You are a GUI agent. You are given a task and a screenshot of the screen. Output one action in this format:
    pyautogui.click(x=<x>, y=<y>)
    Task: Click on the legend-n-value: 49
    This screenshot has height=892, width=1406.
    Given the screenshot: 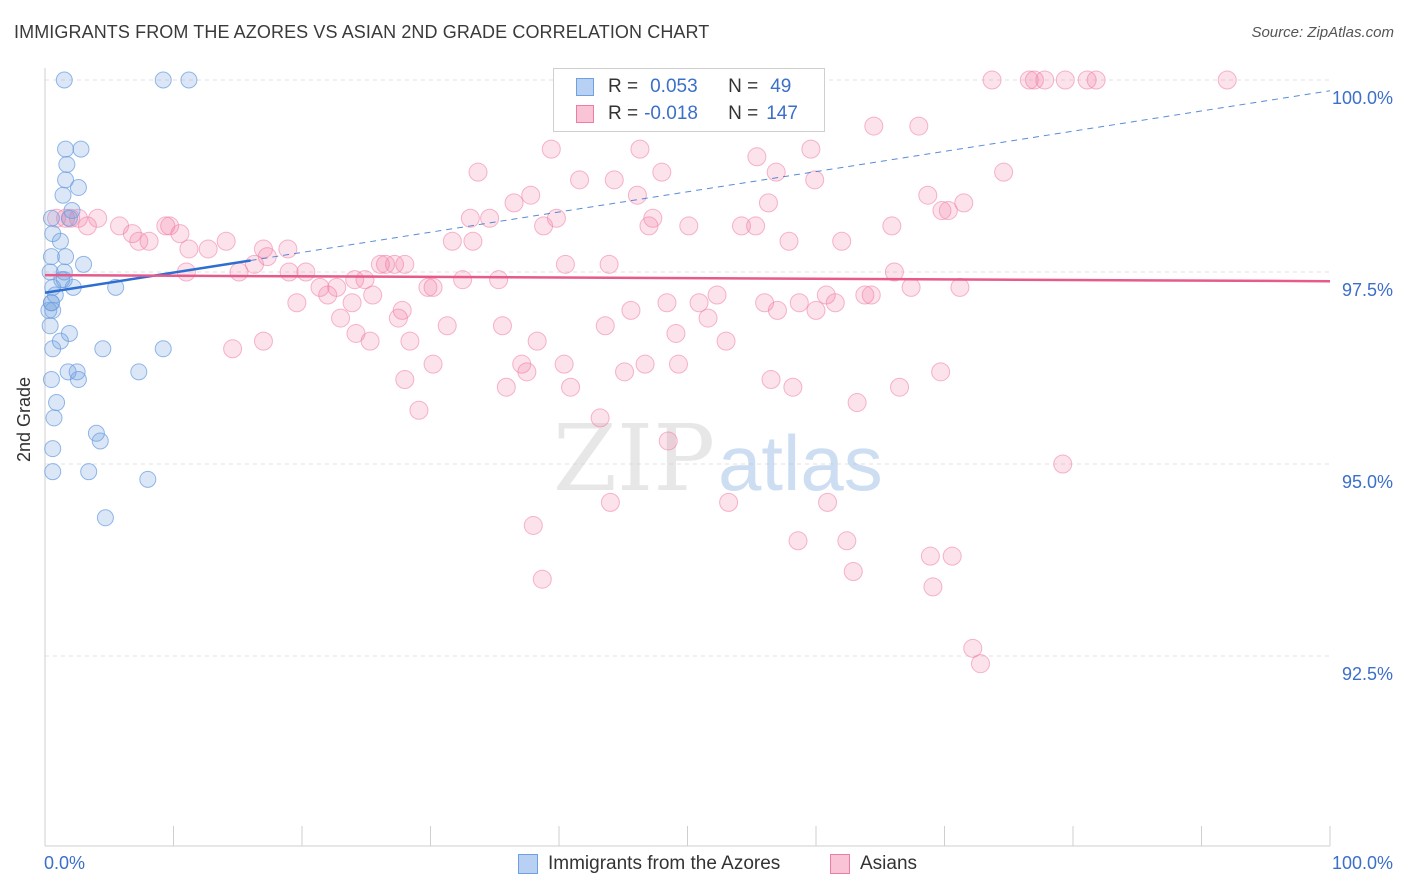 What is the action you would take?
    pyautogui.click(x=781, y=86)
    